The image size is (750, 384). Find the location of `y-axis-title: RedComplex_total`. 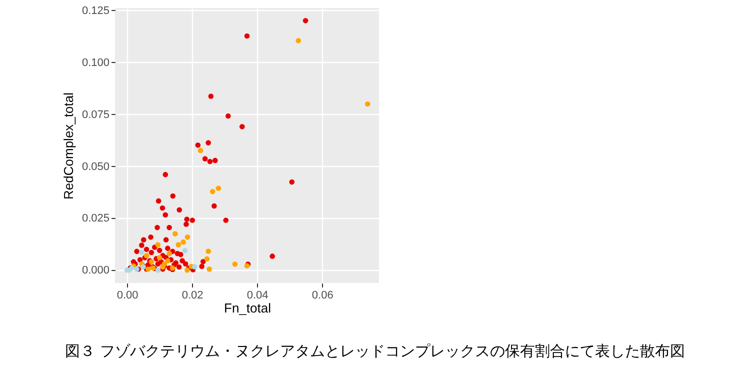

y-axis-title: RedComplex_total is located at coordinates (68, 146).